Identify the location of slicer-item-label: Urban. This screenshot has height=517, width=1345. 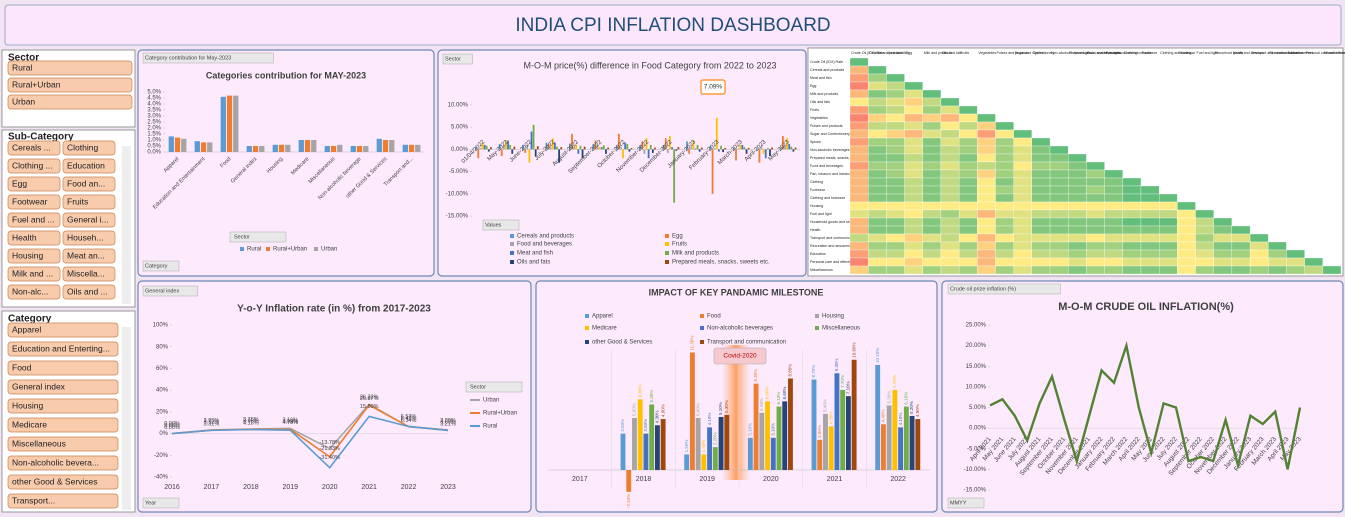
(23, 101).